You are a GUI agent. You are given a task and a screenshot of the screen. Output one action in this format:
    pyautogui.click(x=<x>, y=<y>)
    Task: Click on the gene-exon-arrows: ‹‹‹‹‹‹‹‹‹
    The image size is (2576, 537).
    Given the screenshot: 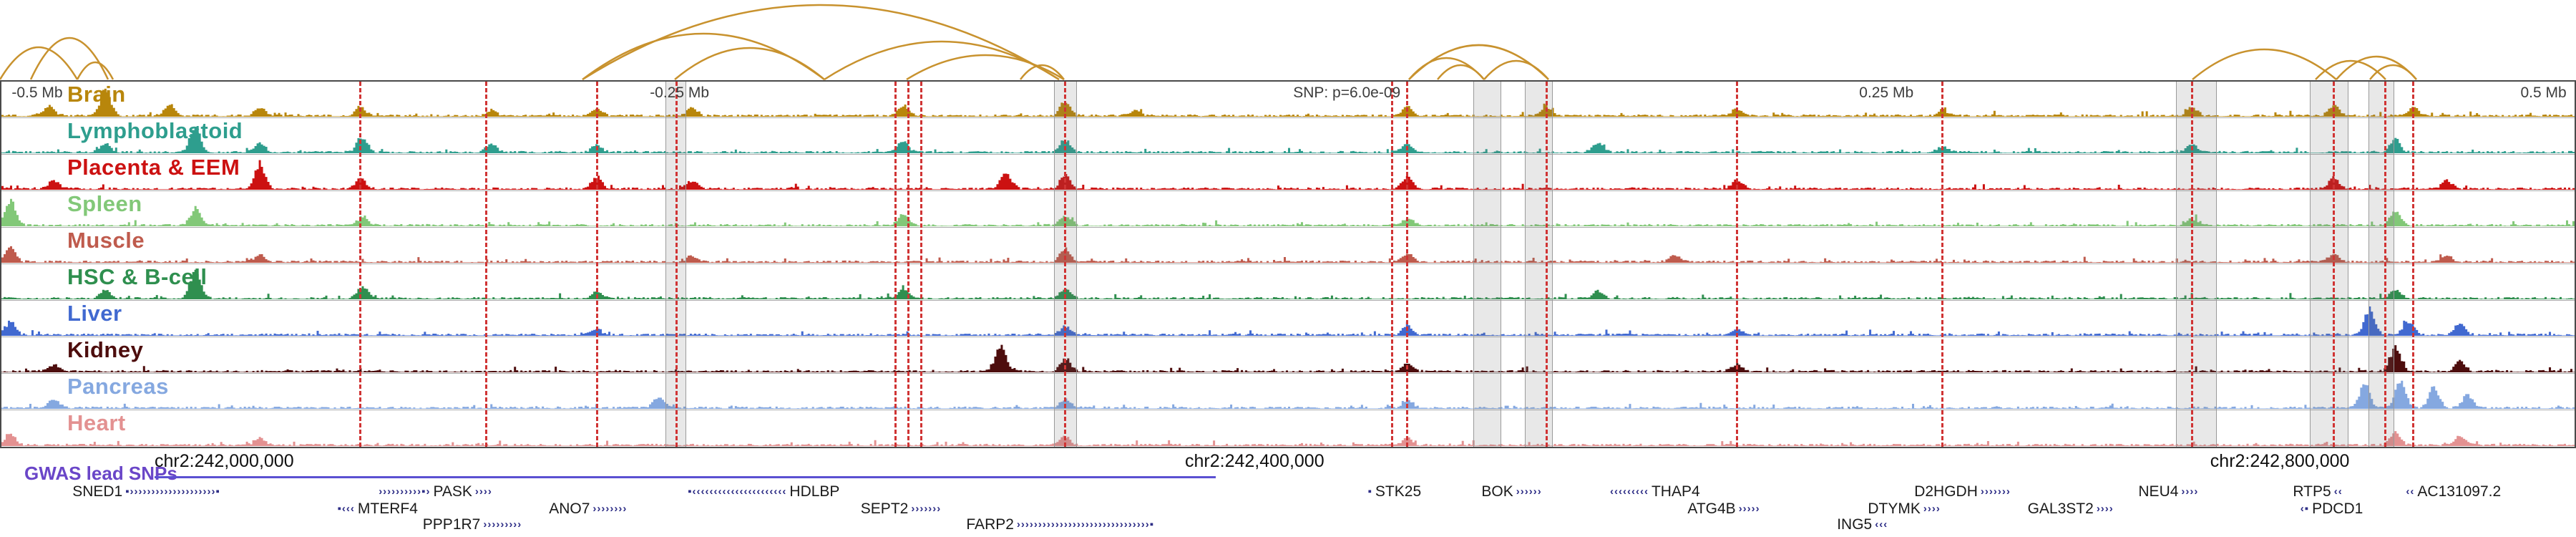 What is the action you would take?
    pyautogui.click(x=1629, y=491)
    